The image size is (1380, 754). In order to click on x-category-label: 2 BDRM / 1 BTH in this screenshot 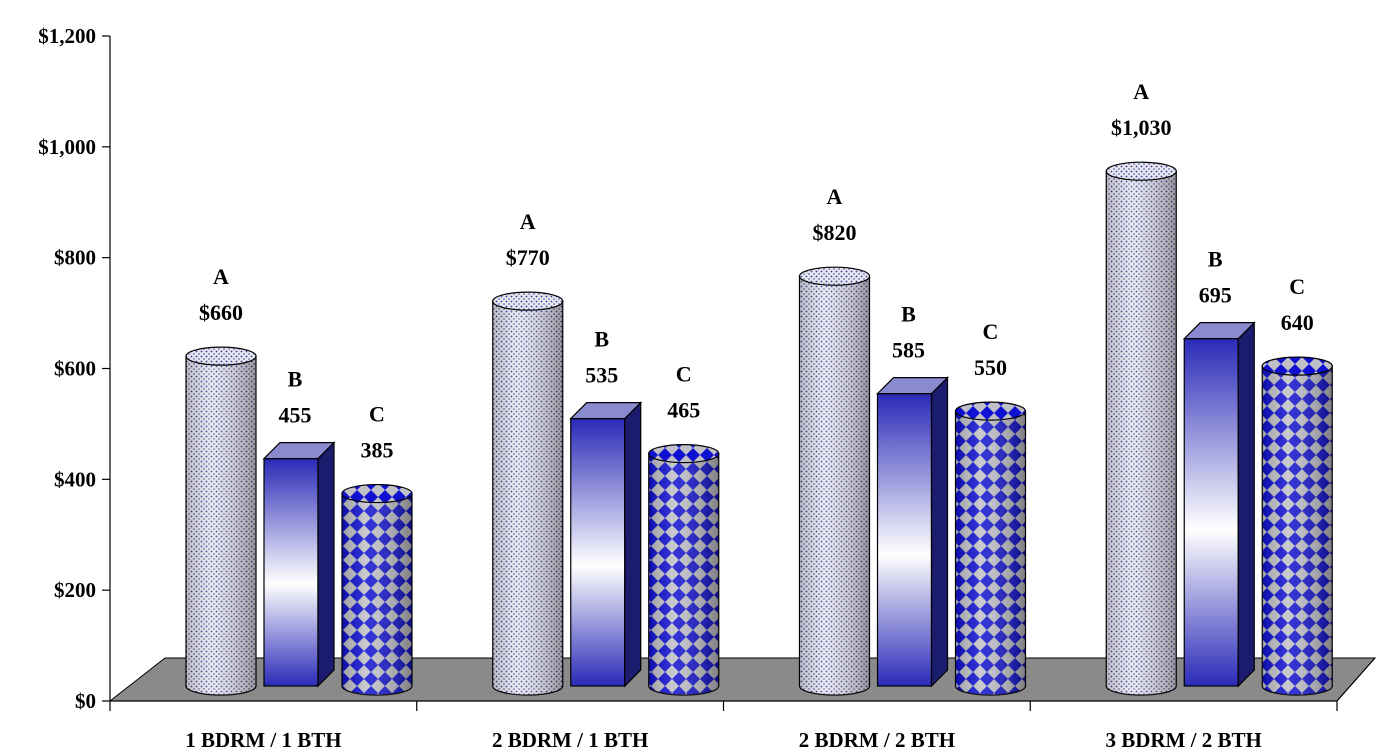, I will do `click(570, 740)`.